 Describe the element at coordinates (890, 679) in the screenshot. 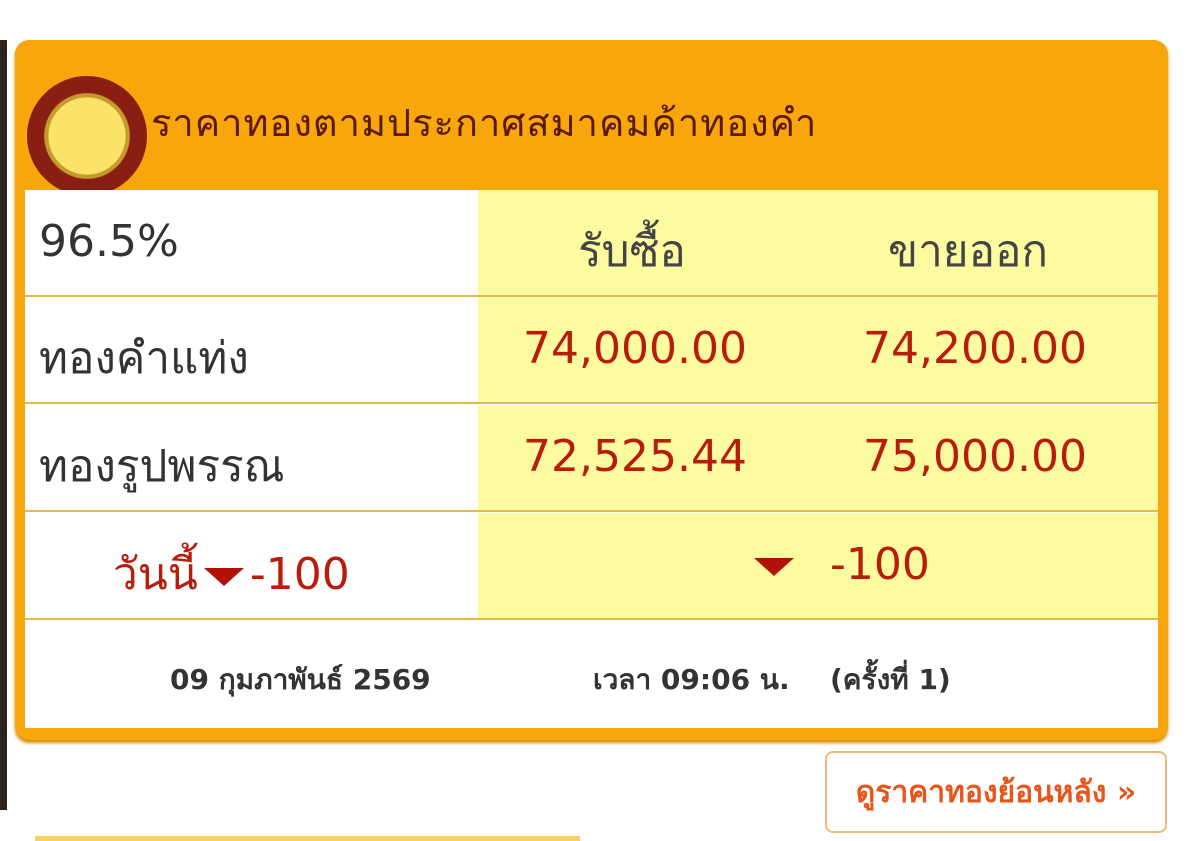

I see `update-round: (ครั้งที่ 1)` at that location.